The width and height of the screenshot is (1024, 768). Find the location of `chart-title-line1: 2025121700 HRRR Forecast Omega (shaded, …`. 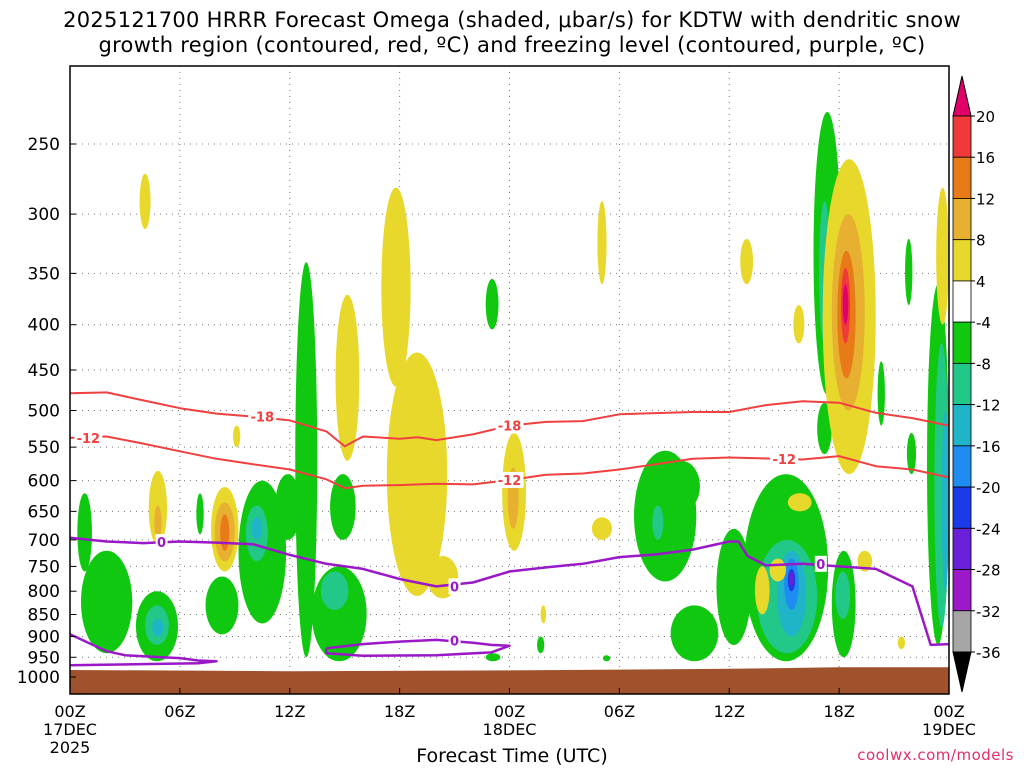

chart-title-line1: 2025121700 HRRR Forecast Omega (shaded, … is located at coordinates (512, 20).